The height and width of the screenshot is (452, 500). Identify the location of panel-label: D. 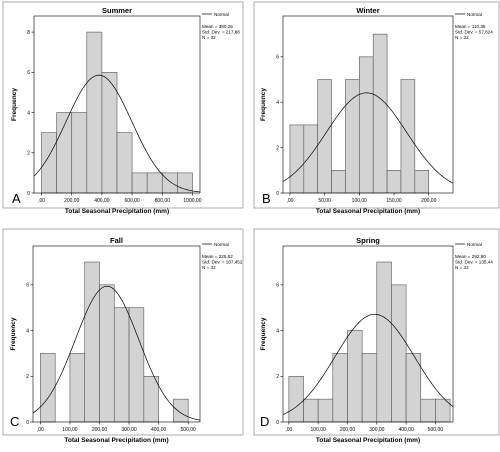
(264, 421).